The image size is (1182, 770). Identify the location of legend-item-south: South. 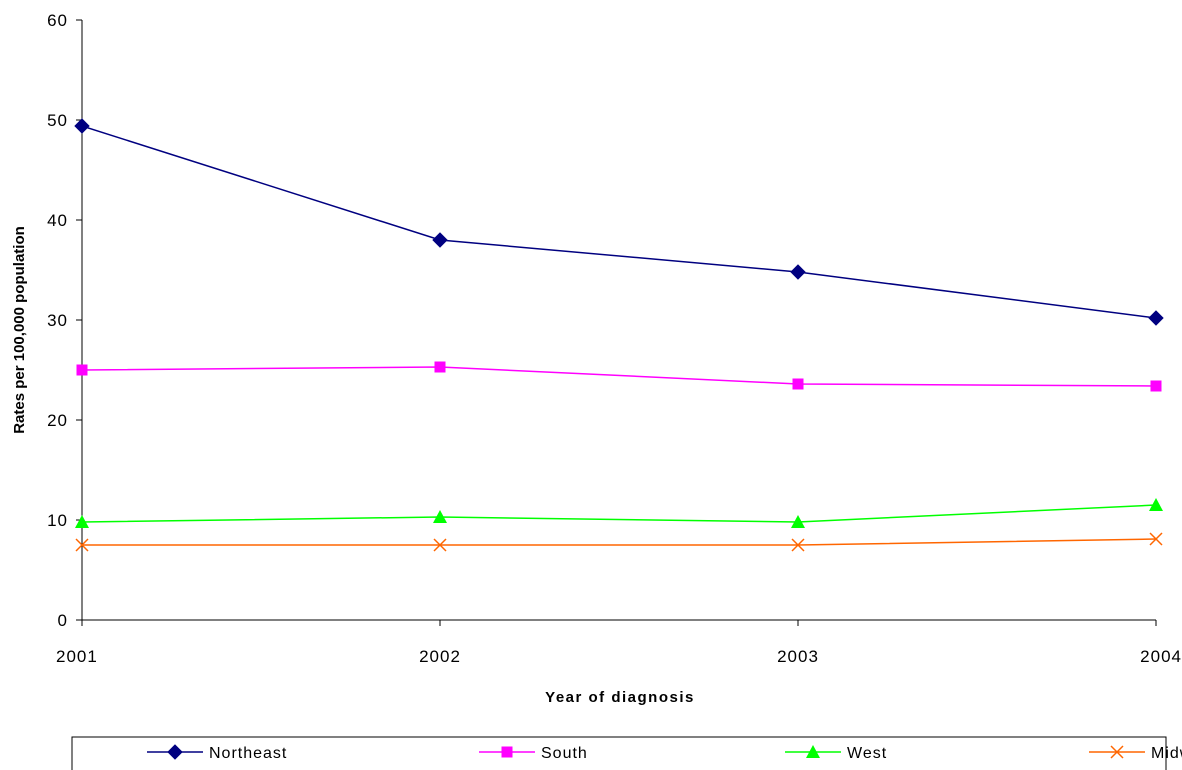
(533, 753).